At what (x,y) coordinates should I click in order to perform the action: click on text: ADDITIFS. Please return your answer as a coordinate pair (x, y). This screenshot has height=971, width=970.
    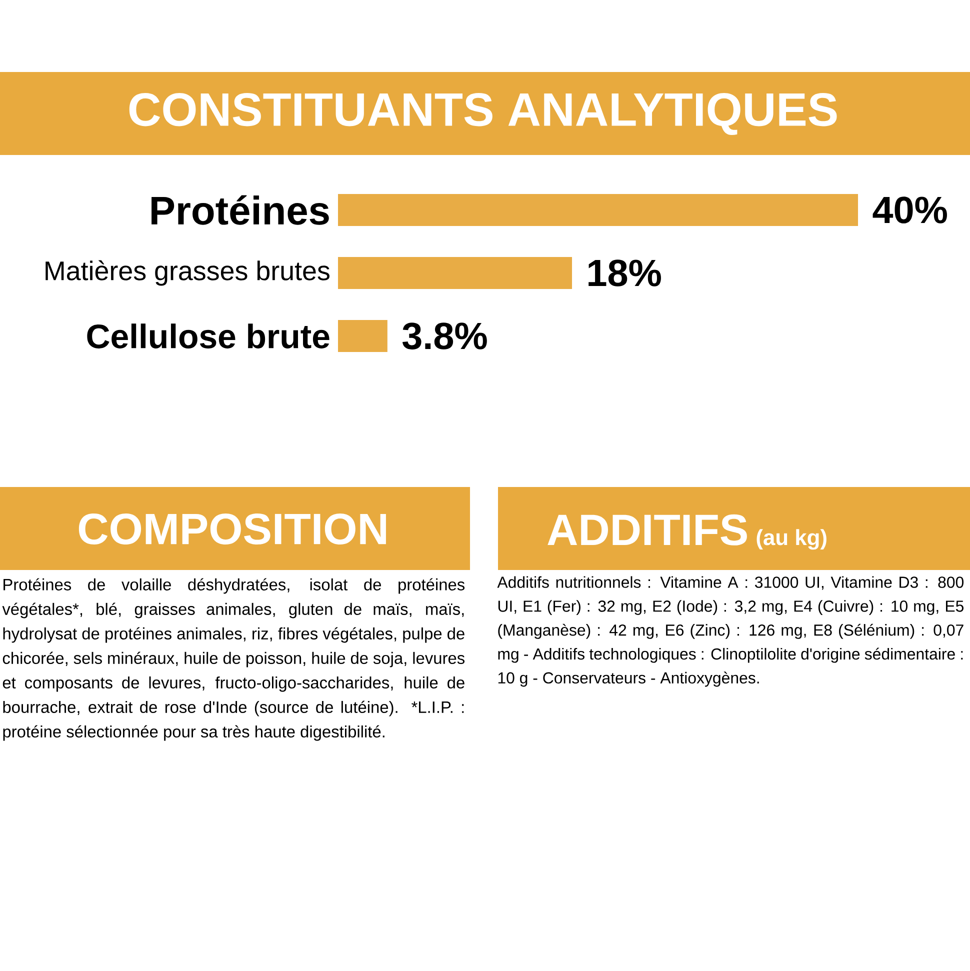
    Looking at the image, I should click on (647, 530).